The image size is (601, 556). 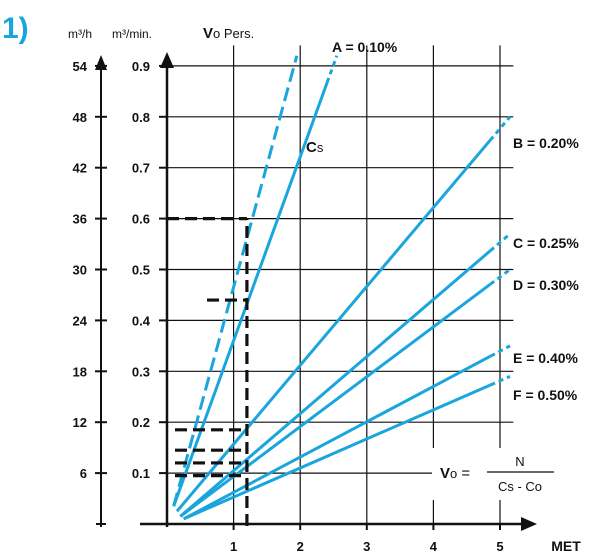 I want to click on x-tick-label: 5, so click(x=499, y=546).